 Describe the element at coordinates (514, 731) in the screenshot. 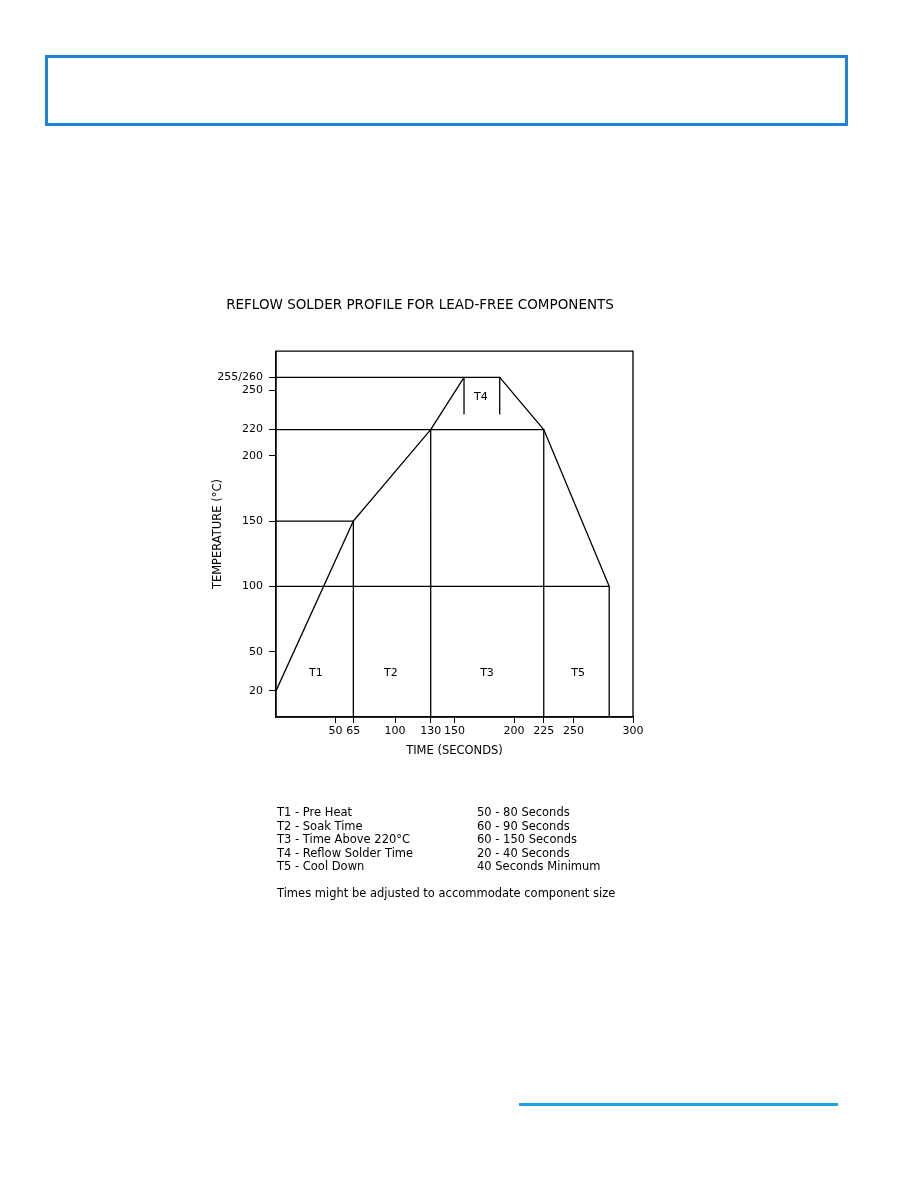

I see `x-tick-label: 200` at that location.